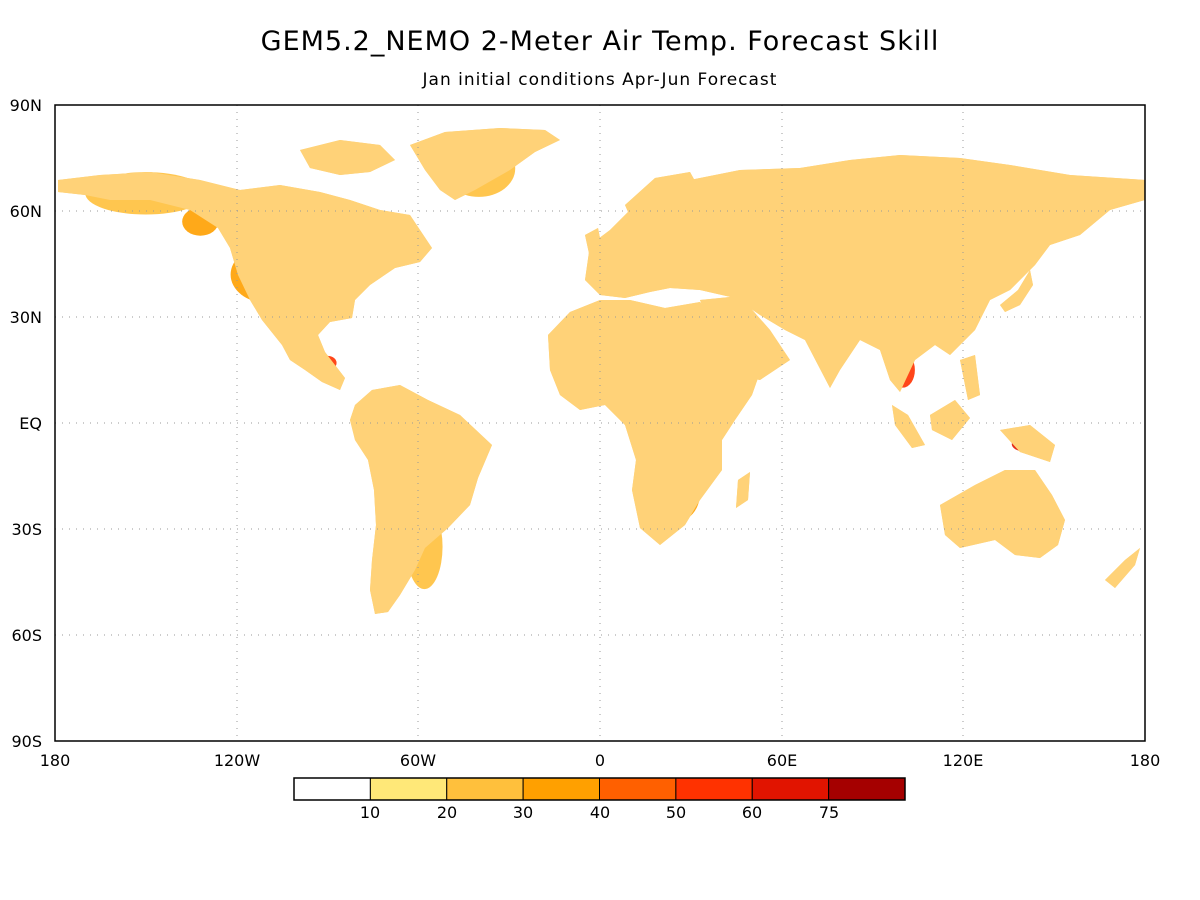 The height and width of the screenshot is (900, 1200). What do you see at coordinates (370, 812) in the screenshot?
I see `colorbar-label: 10` at bounding box center [370, 812].